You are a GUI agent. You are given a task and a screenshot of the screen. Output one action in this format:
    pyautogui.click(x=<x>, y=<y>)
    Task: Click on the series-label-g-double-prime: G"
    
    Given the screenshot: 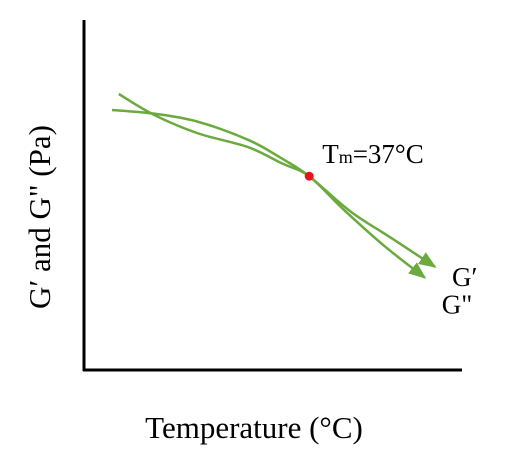 What is the action you would take?
    pyautogui.click(x=457, y=305)
    